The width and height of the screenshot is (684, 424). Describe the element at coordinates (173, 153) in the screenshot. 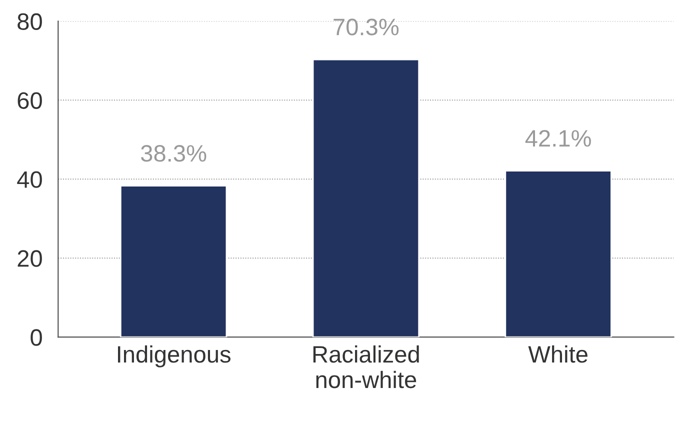

I see `data-label: 38.3%` at that location.